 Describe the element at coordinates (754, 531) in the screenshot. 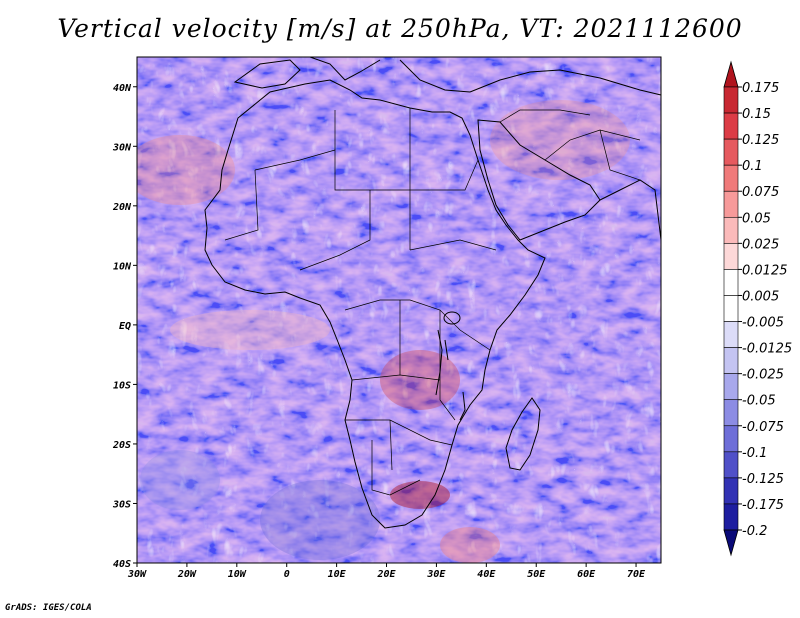

I see `colorbar-label: -0.2` at that location.